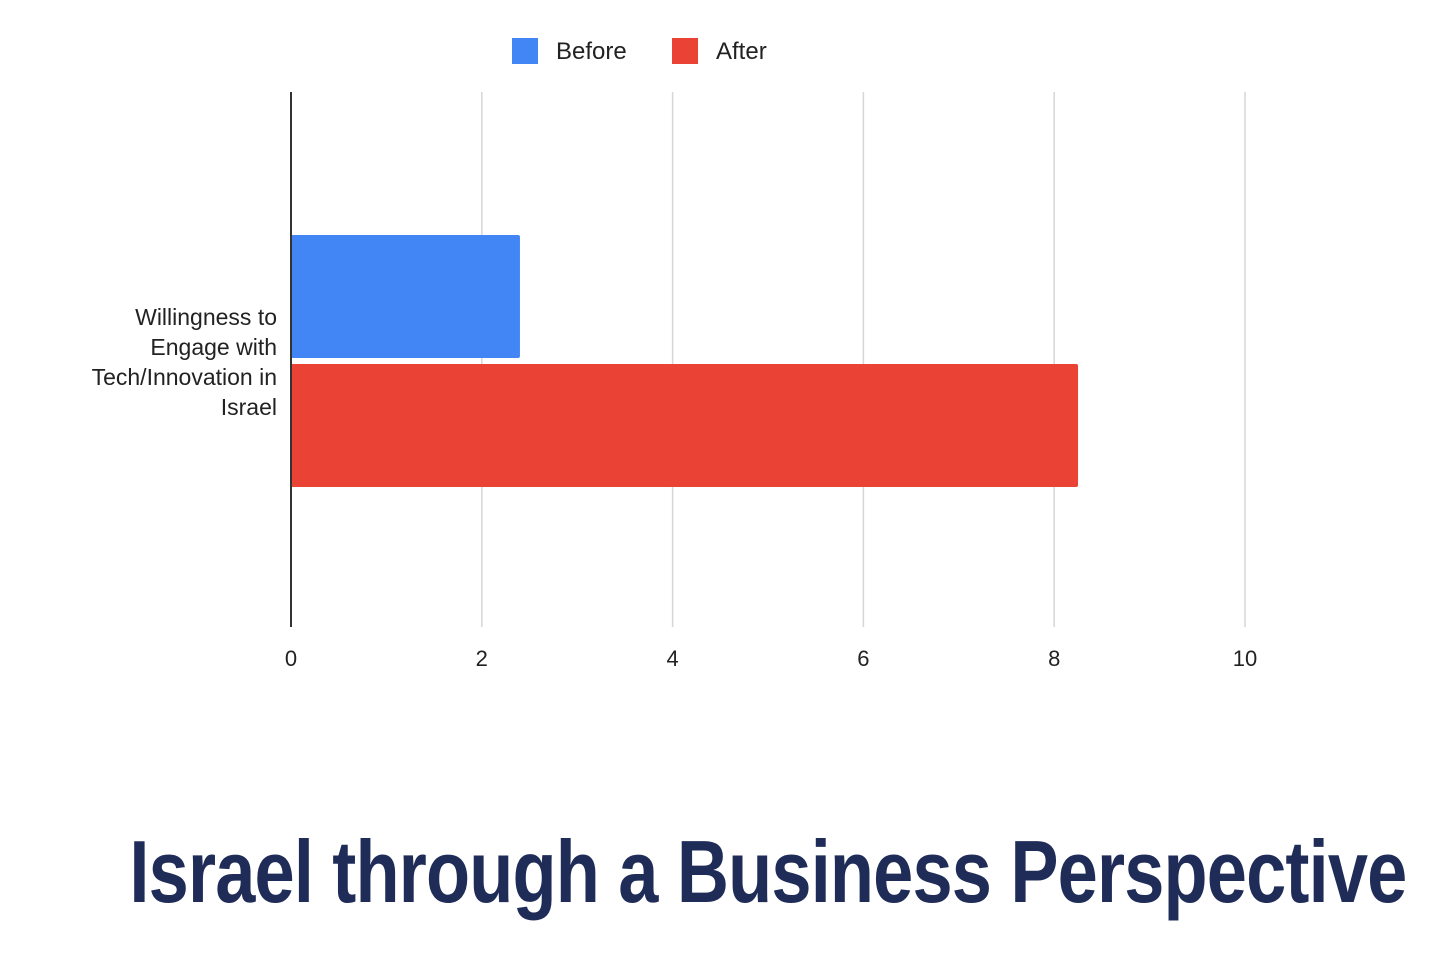 The height and width of the screenshot is (976, 1438). What do you see at coordinates (741, 51) in the screenshot?
I see `legend-label-after: After` at bounding box center [741, 51].